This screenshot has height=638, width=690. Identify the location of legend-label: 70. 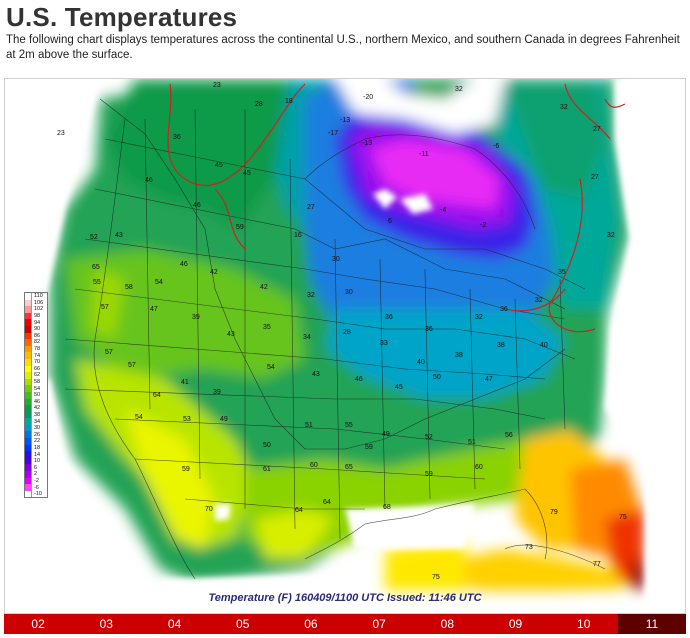
(37, 362).